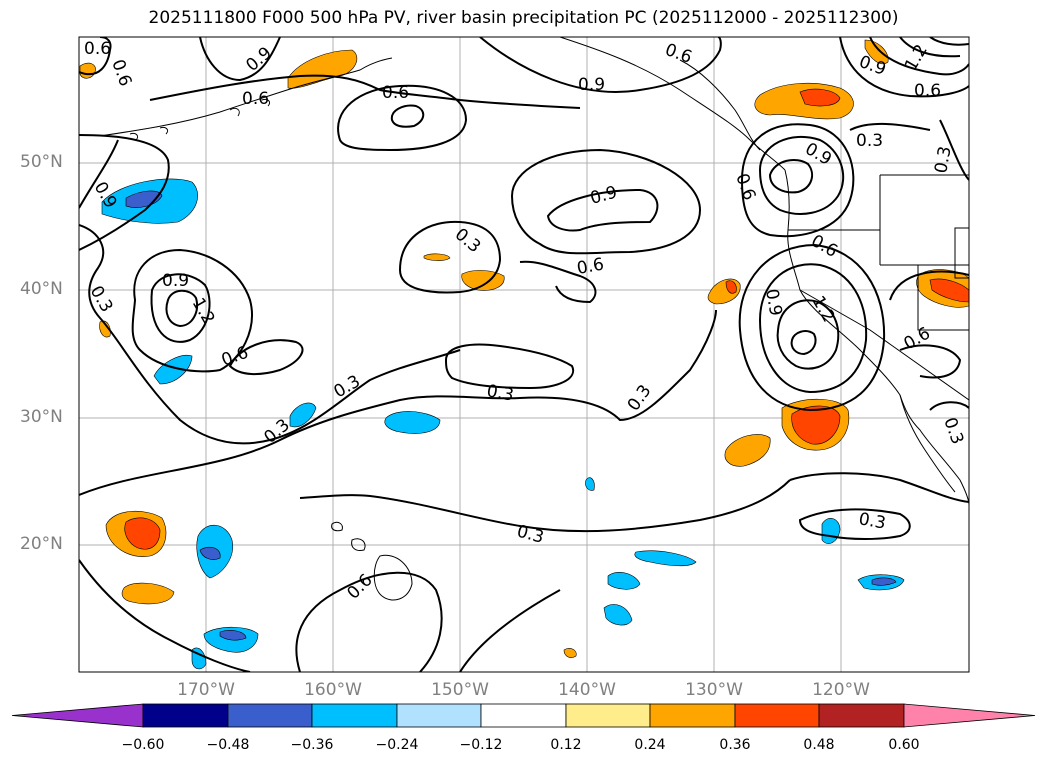  What do you see at coordinates (460, 690) in the screenshot?
I see `lon-label: 150°W` at bounding box center [460, 690].